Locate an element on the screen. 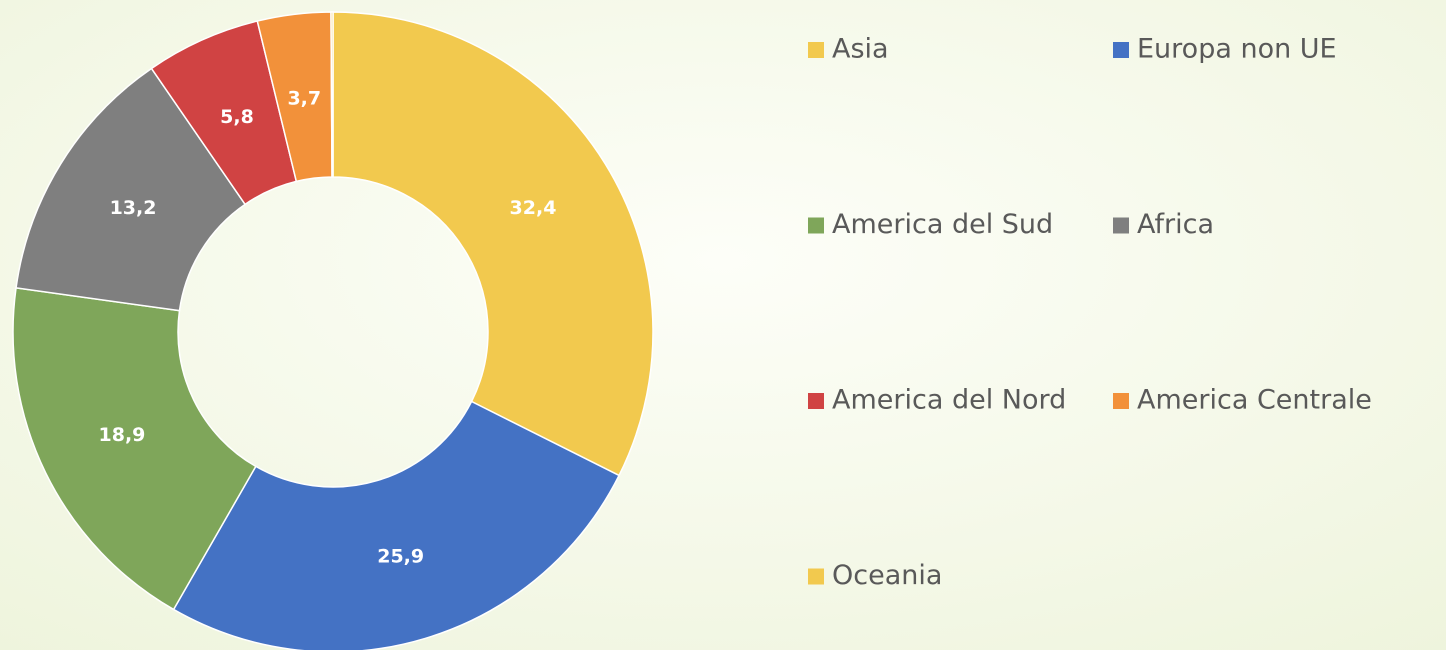  legend-label: Asia is located at coordinates (860, 49).